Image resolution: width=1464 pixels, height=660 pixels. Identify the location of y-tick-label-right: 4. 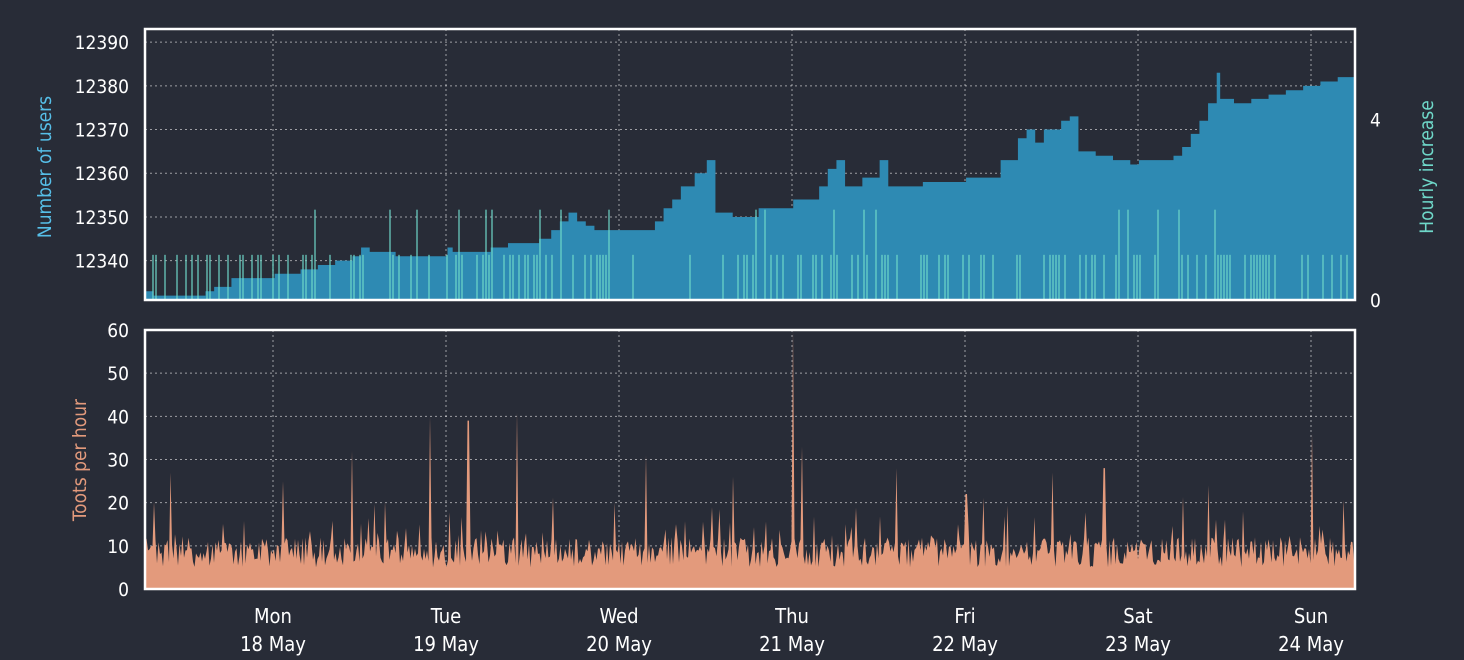
(1375, 120).